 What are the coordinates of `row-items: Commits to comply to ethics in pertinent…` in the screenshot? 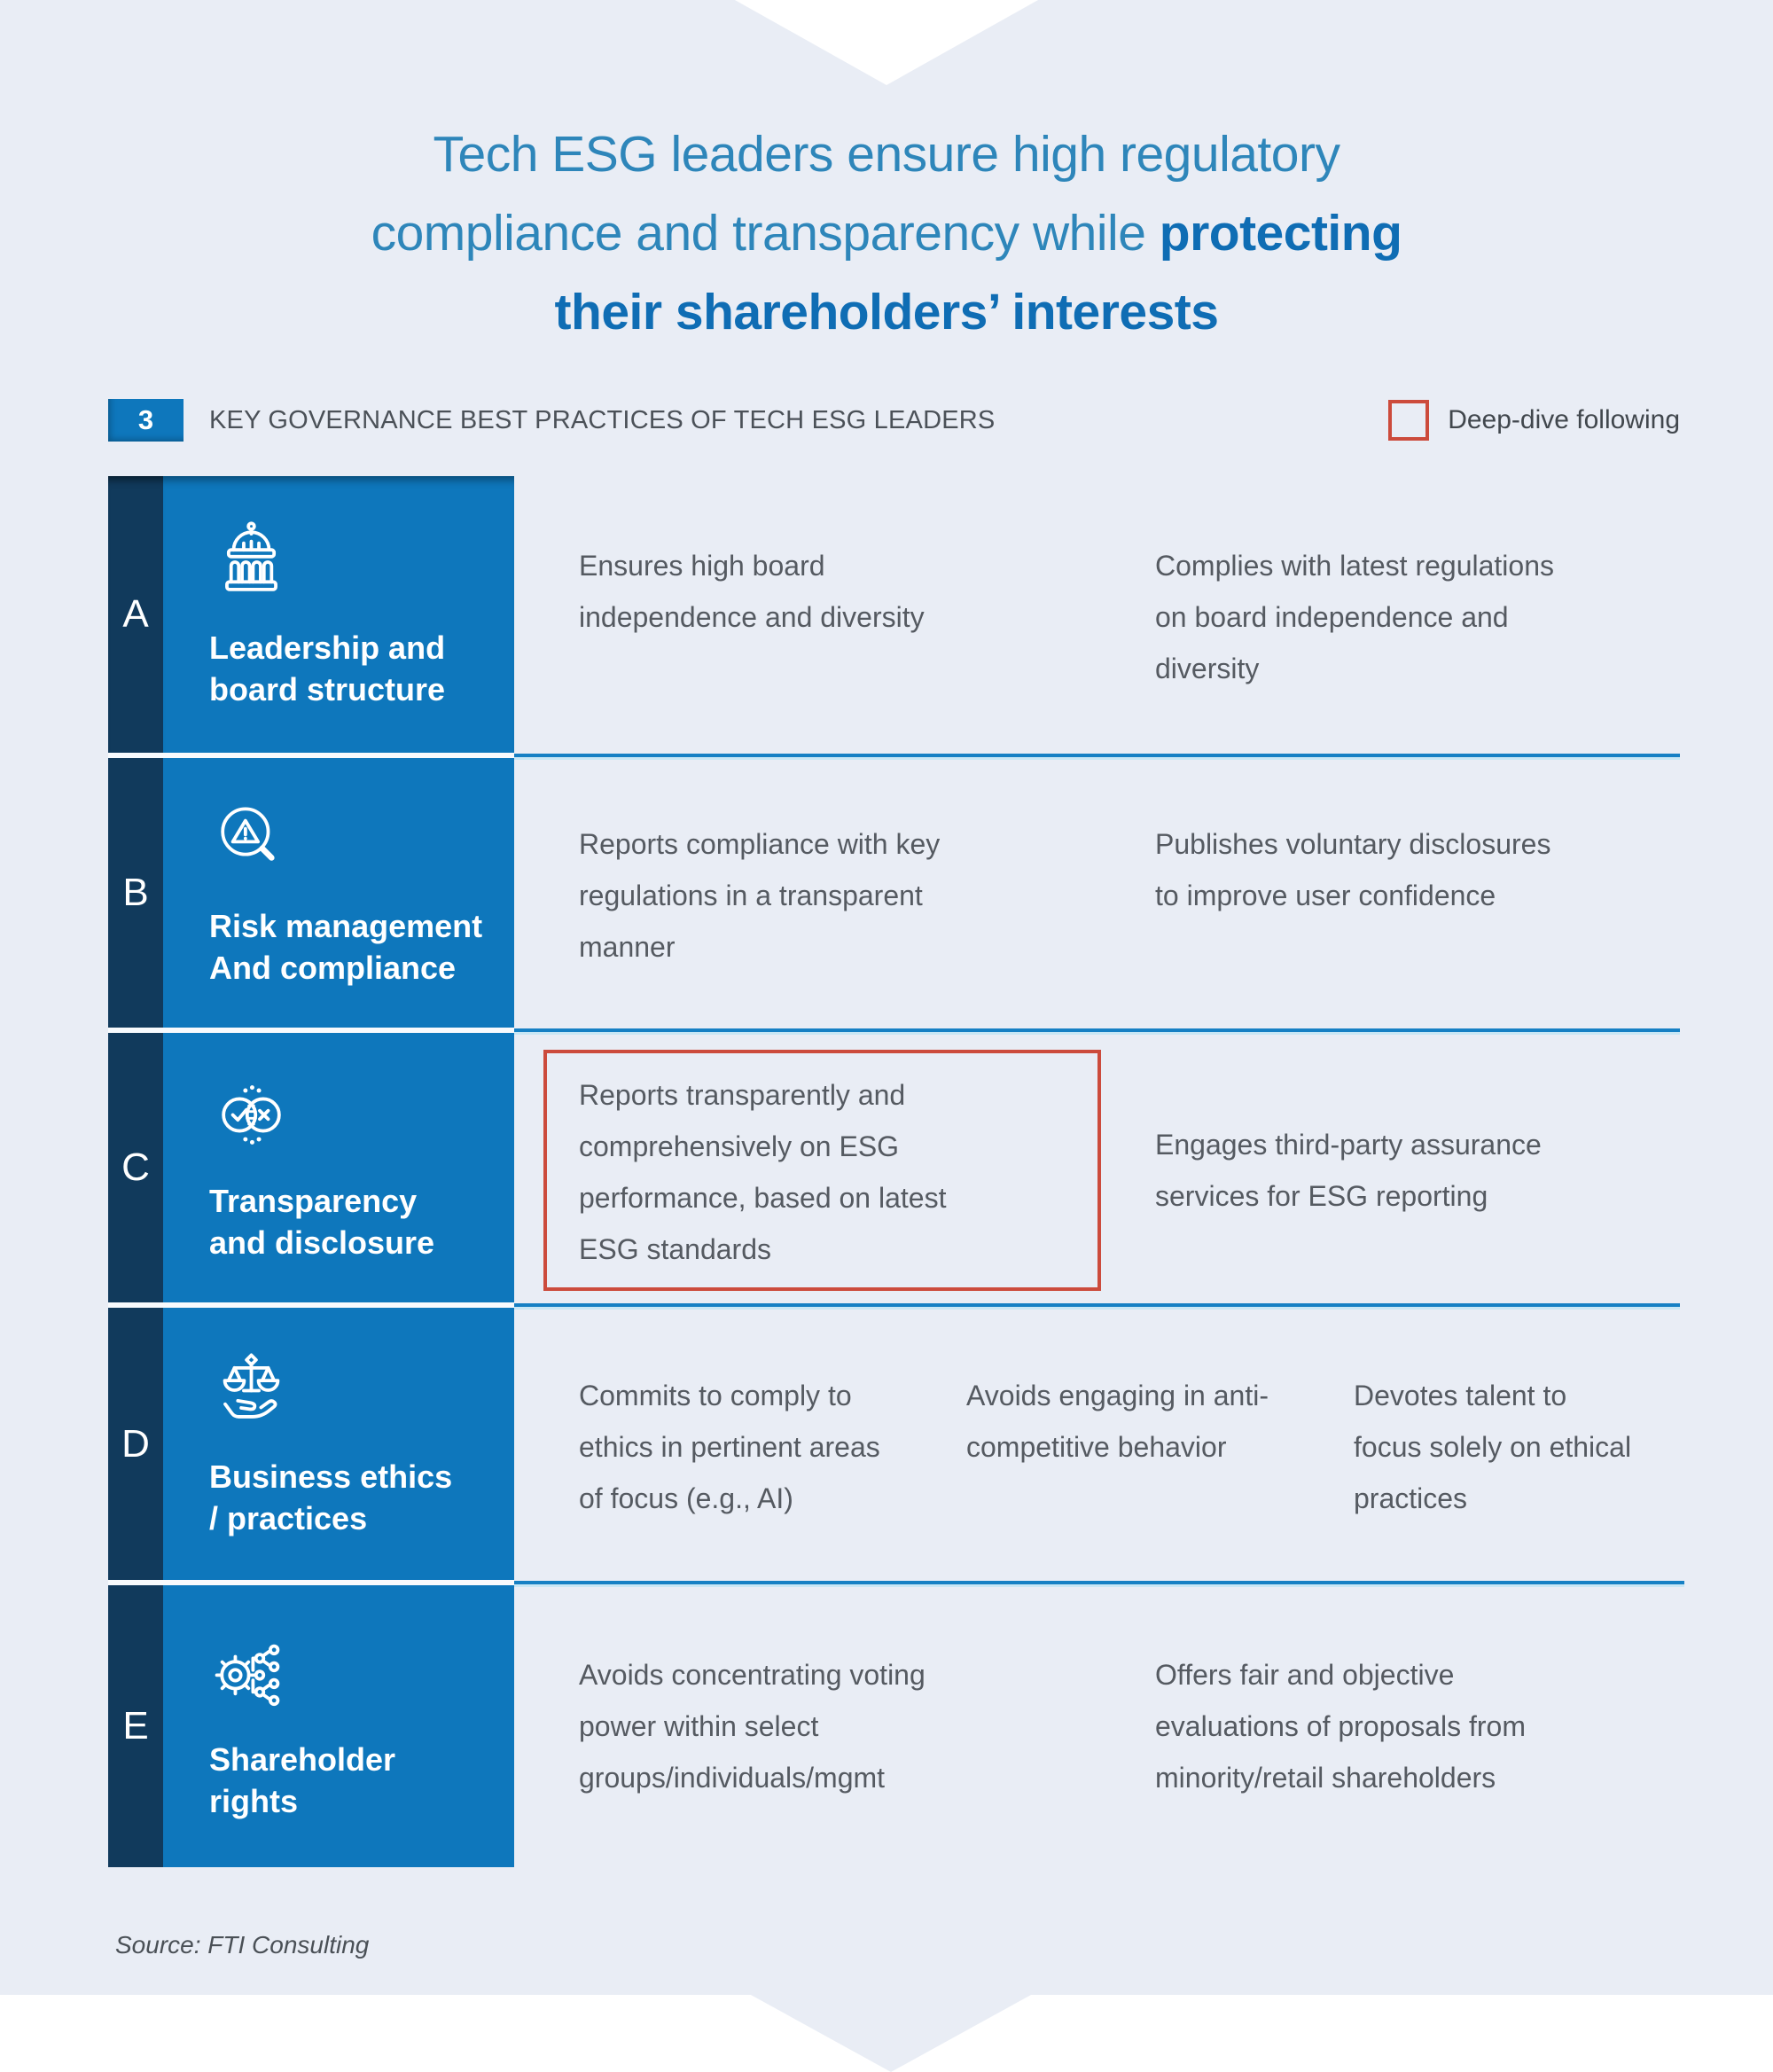 It's located at (1099, 1447).